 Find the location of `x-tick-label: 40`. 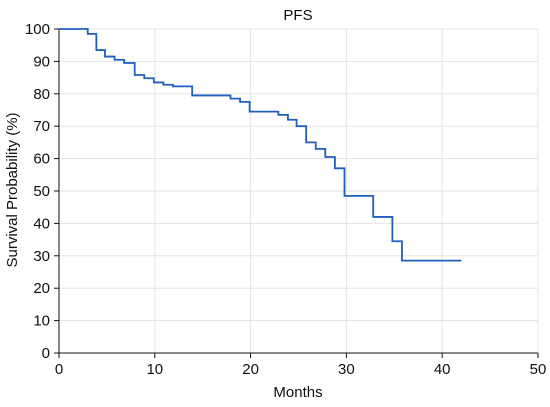

x-tick-label: 40 is located at coordinates (442, 369).